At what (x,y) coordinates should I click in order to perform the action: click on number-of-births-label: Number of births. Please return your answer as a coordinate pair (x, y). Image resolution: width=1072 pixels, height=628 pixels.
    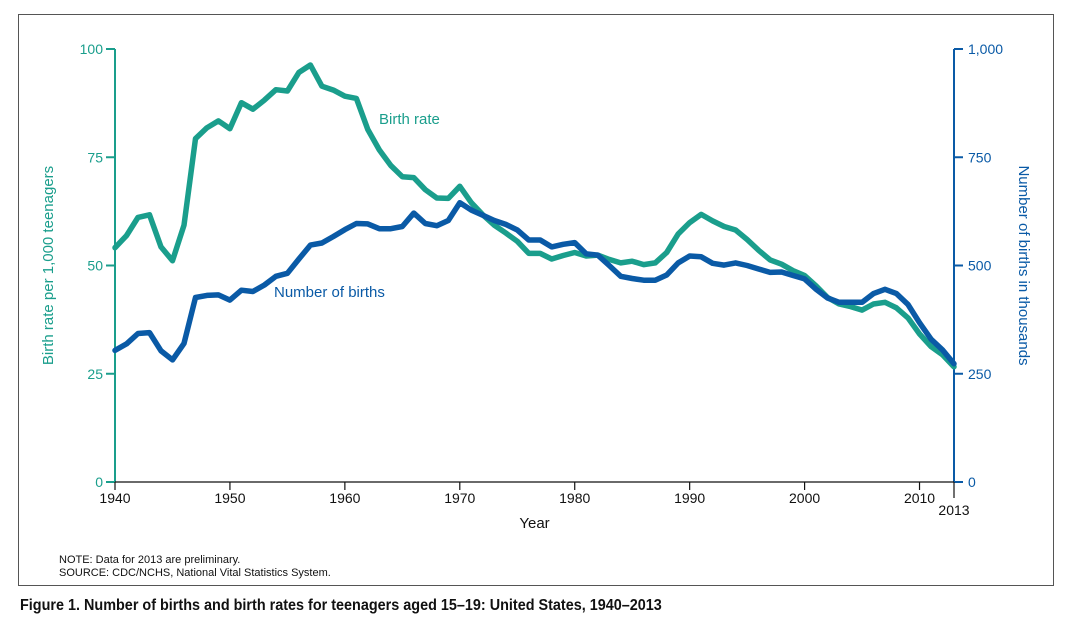
    Looking at the image, I should click on (329, 292).